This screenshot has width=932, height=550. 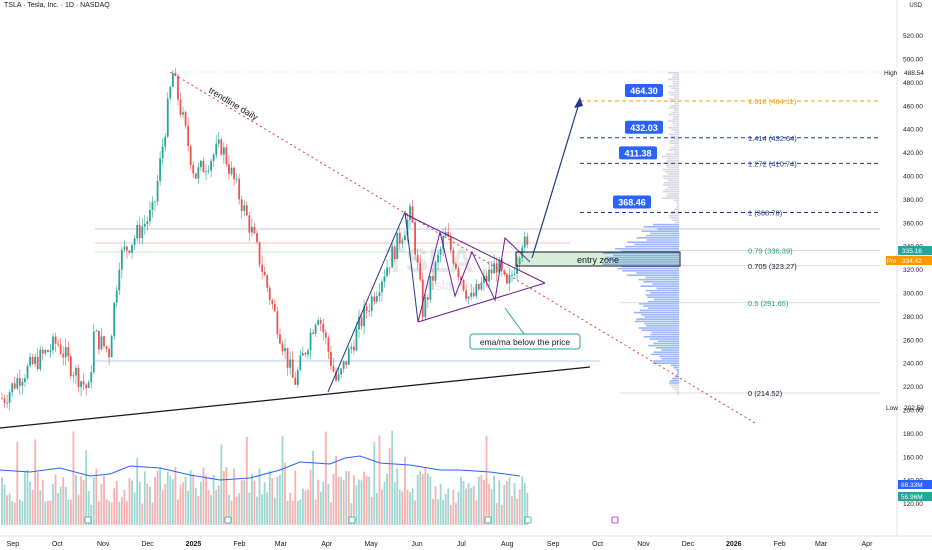 I want to click on time-tick-label: Sep, so click(x=553, y=544).